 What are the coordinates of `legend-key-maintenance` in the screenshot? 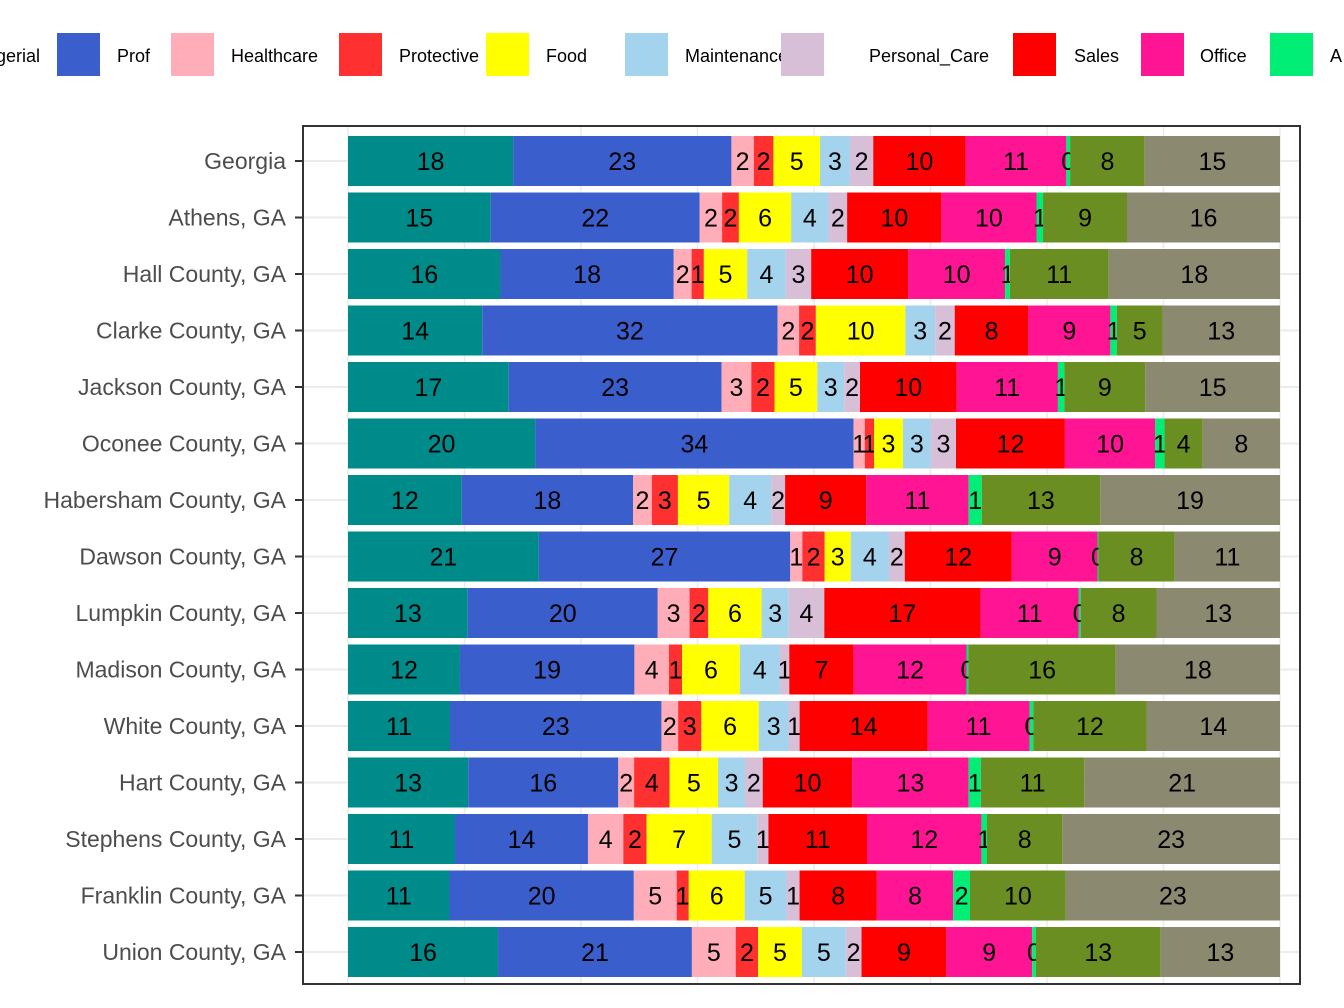 It's located at (646, 54).